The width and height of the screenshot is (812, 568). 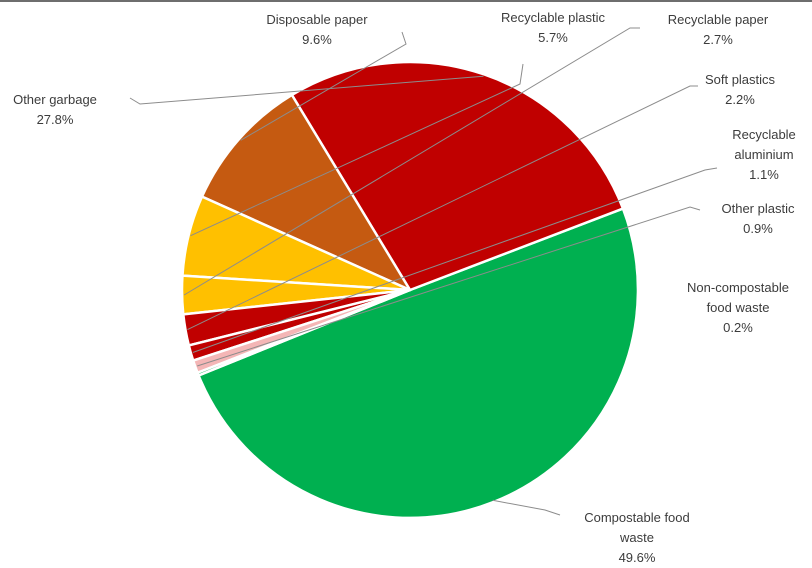 I want to click on data-label-recyclable-aluminium: Recyclable aluminium 1.1%, so click(x=764, y=154).